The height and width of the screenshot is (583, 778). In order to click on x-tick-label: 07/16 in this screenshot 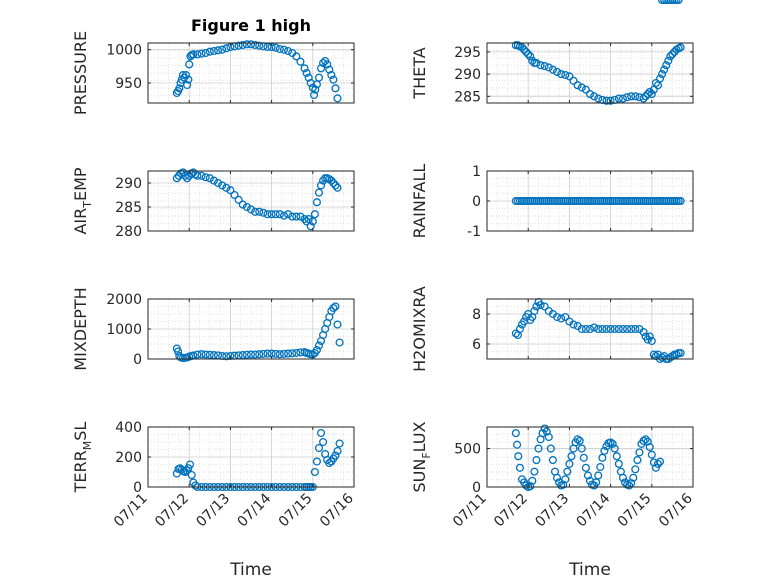, I will do `click(676, 510)`.